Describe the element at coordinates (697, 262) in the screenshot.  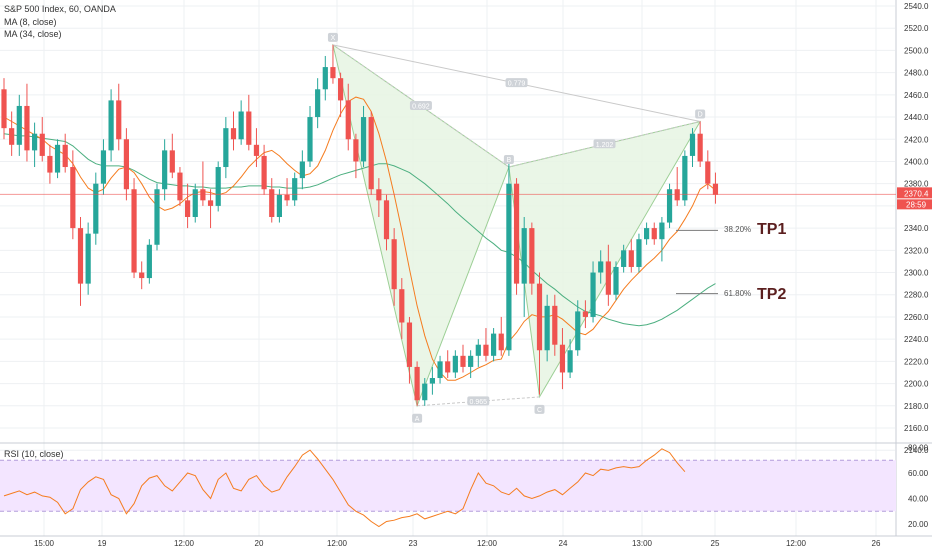
I see `target-lines` at that location.